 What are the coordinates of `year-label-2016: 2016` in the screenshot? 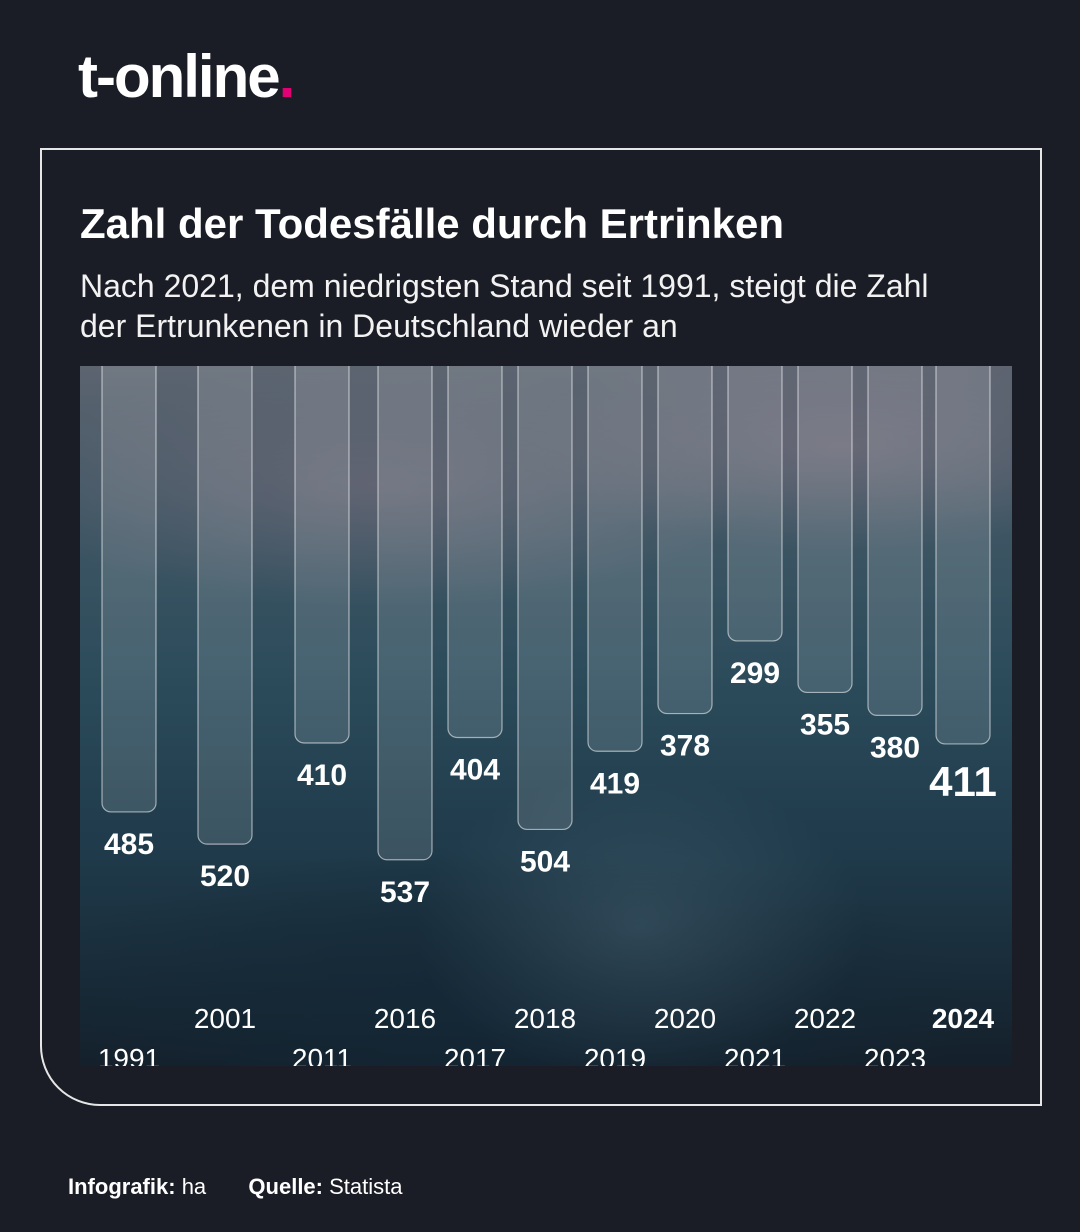 It's located at (405, 1018).